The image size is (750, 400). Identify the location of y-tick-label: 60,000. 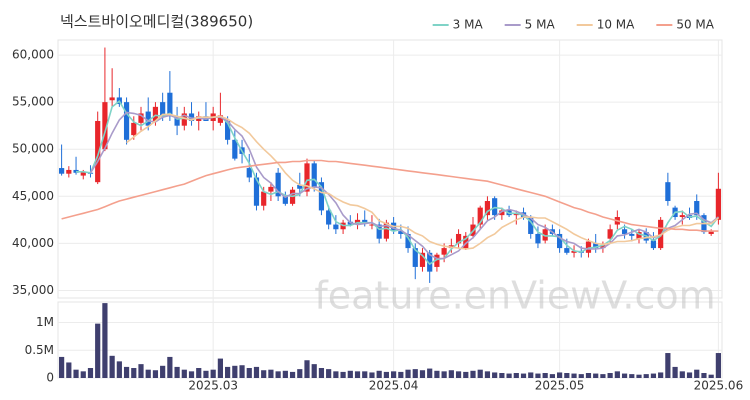
(33, 55).